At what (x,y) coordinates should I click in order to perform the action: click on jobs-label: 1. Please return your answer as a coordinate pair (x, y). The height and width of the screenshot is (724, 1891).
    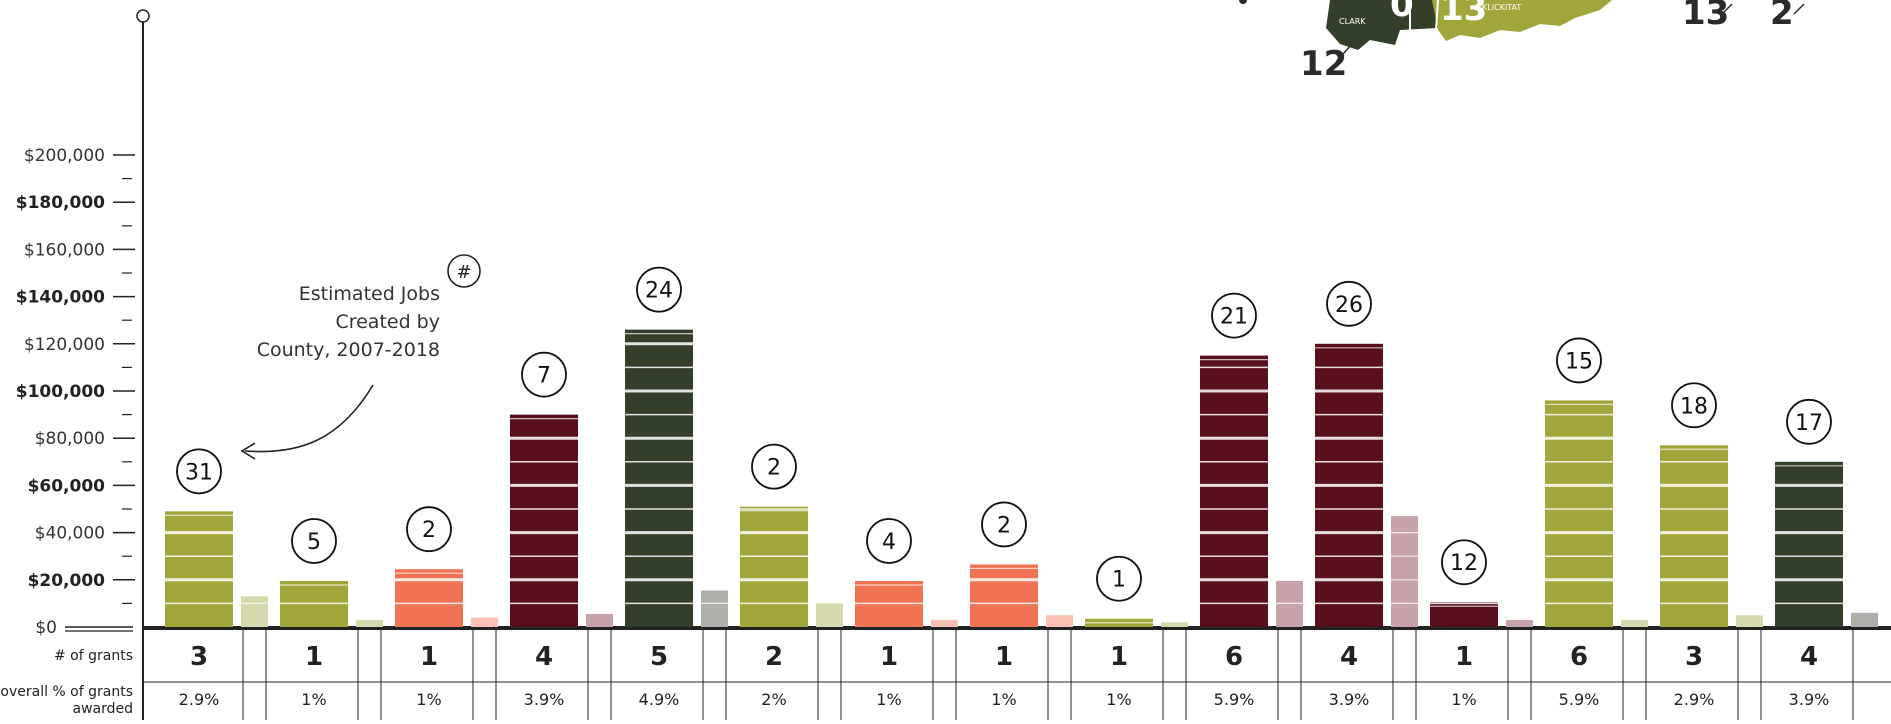
    Looking at the image, I should click on (1119, 580).